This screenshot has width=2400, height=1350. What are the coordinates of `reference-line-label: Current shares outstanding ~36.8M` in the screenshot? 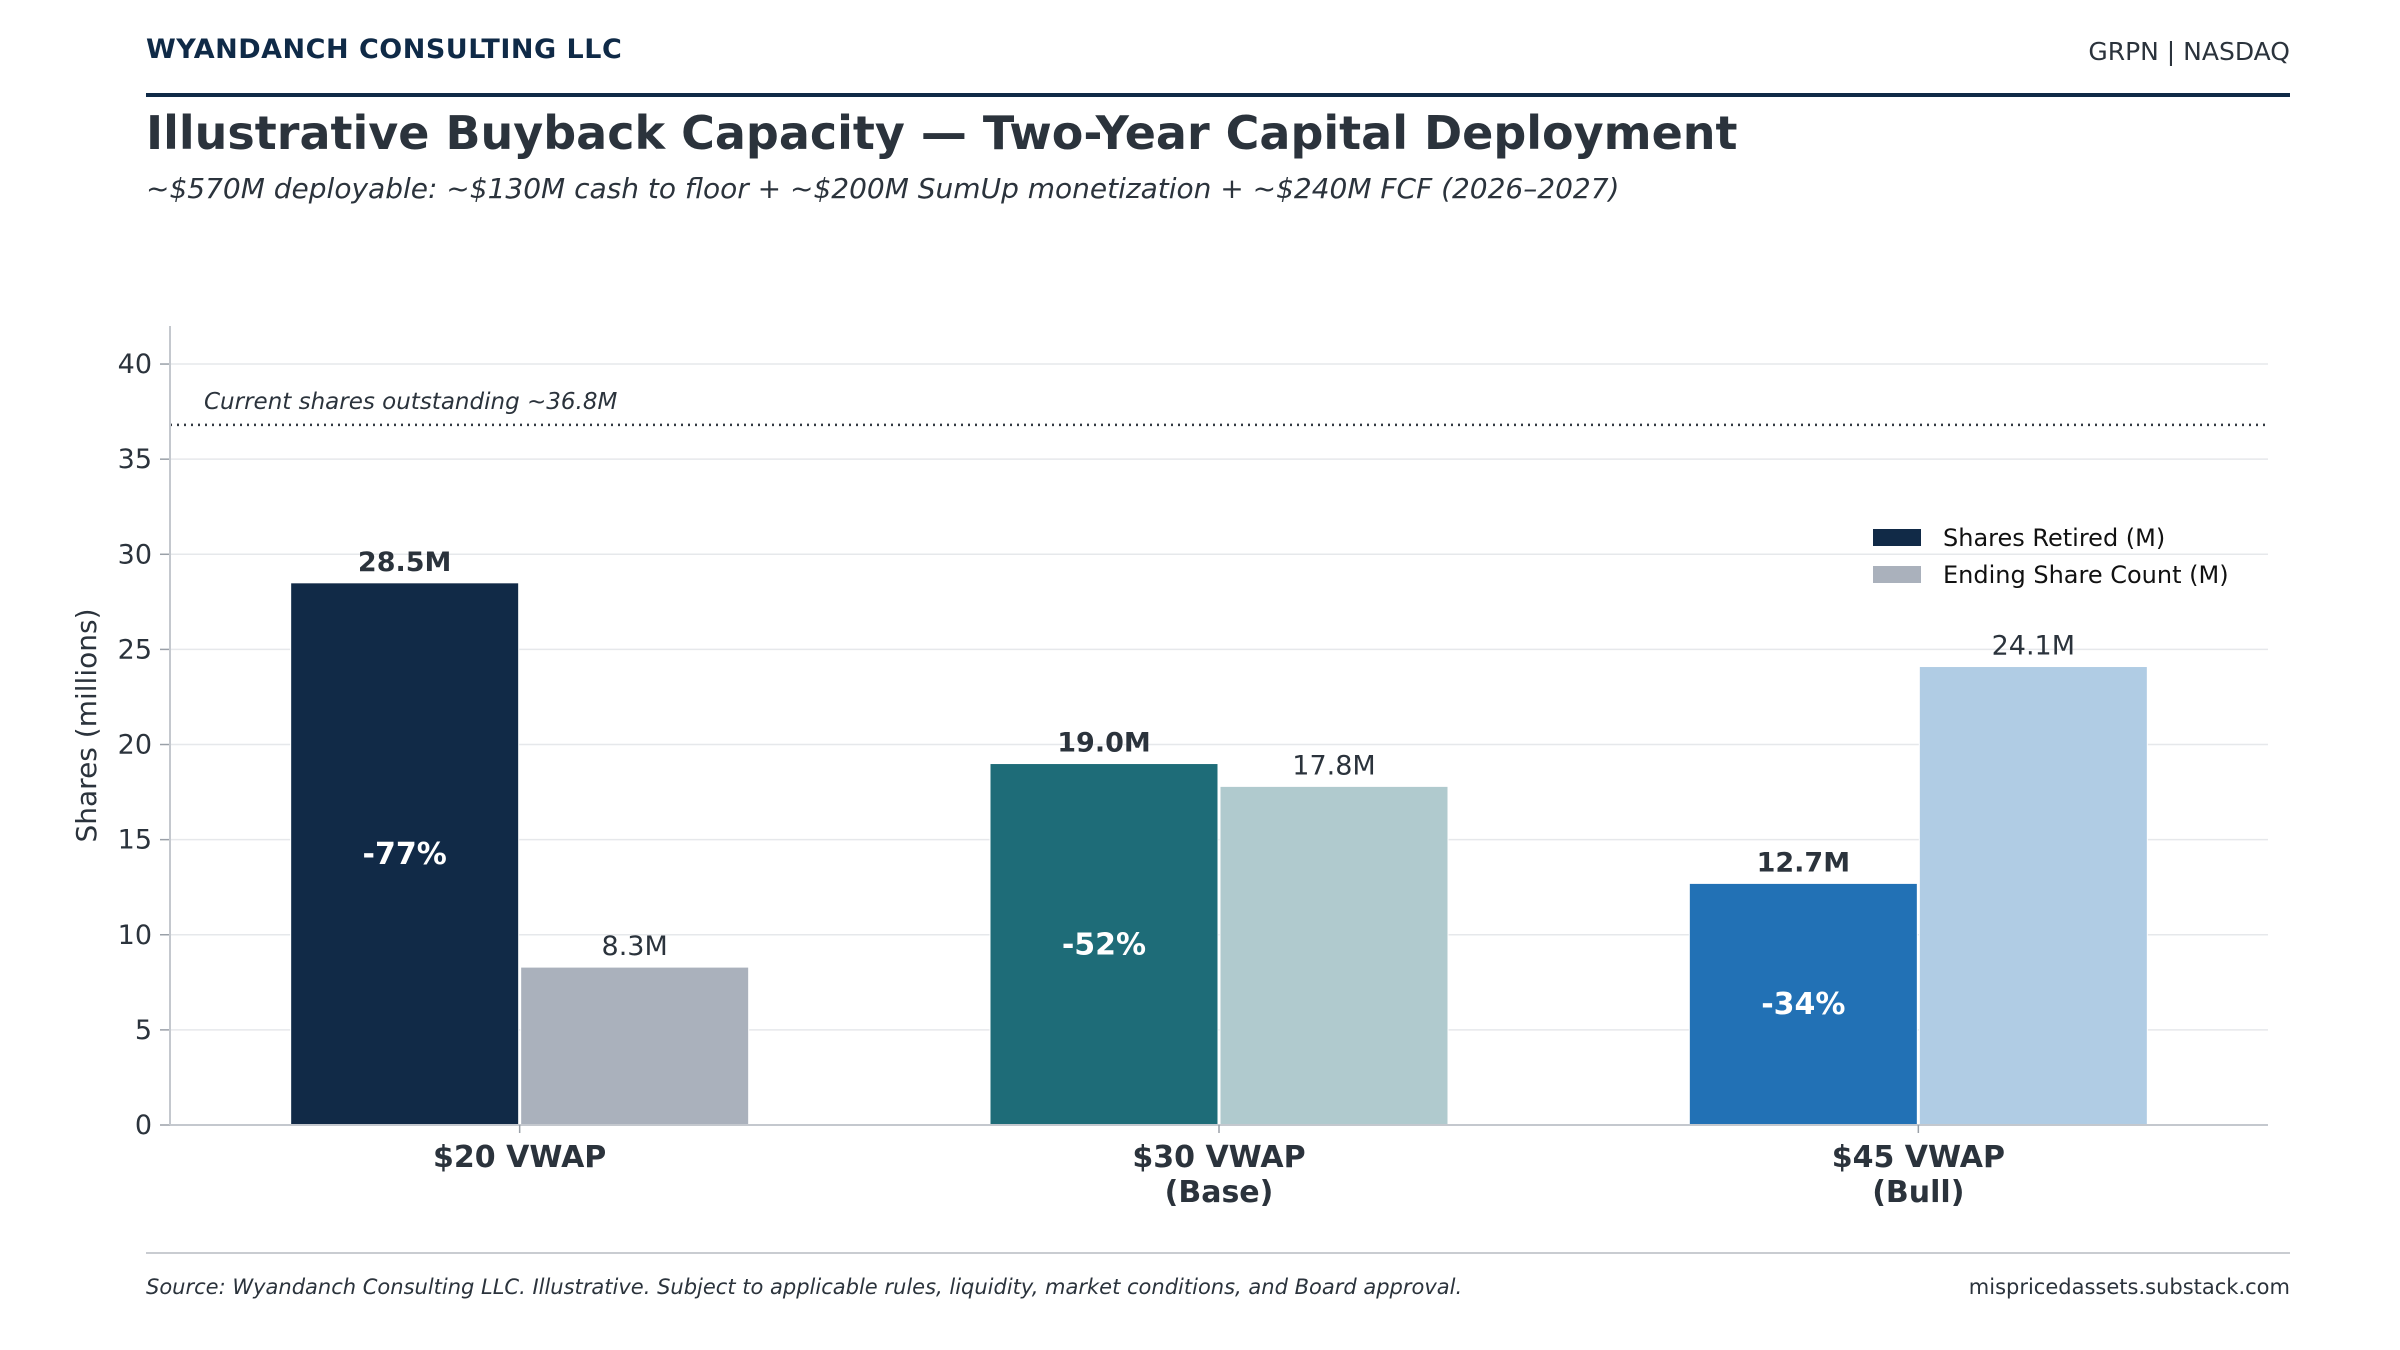 It's located at (410, 402).